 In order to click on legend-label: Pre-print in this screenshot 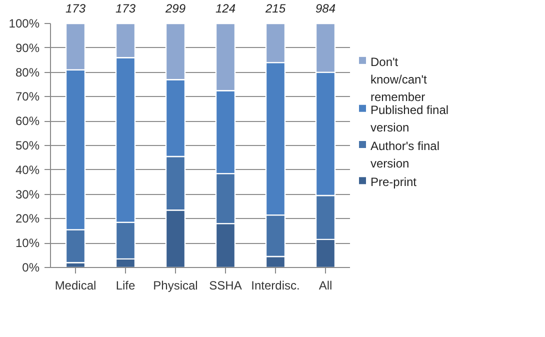, I will do `click(394, 182)`.